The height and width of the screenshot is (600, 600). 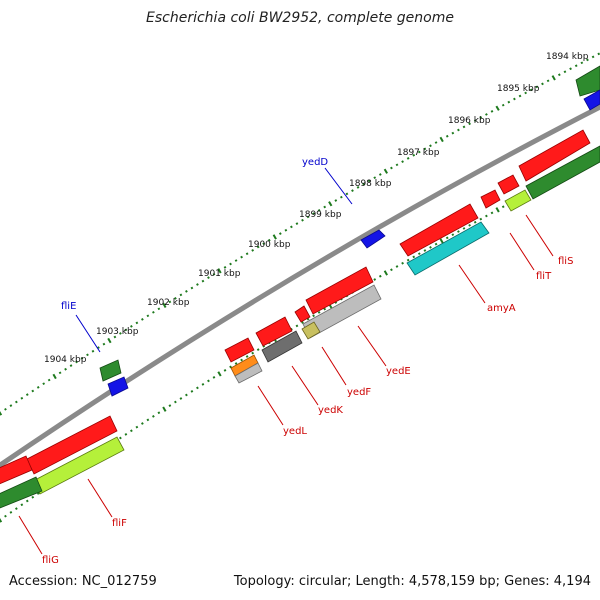 I want to click on gene-label-fliG: fliG, so click(x=50, y=560).